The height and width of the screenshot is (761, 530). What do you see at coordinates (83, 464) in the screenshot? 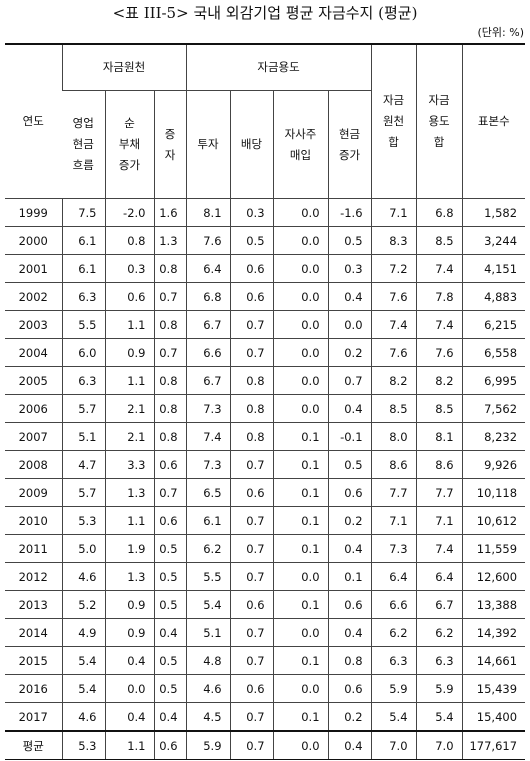
I see `table-cell: 4.7` at bounding box center [83, 464].